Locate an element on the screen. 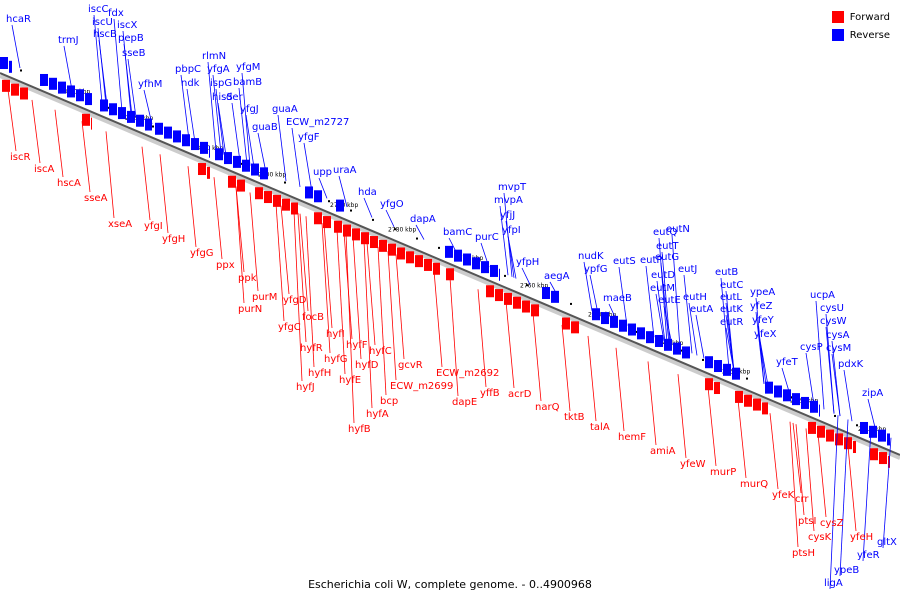  legend-item-forward: Forward is located at coordinates (860, 17).